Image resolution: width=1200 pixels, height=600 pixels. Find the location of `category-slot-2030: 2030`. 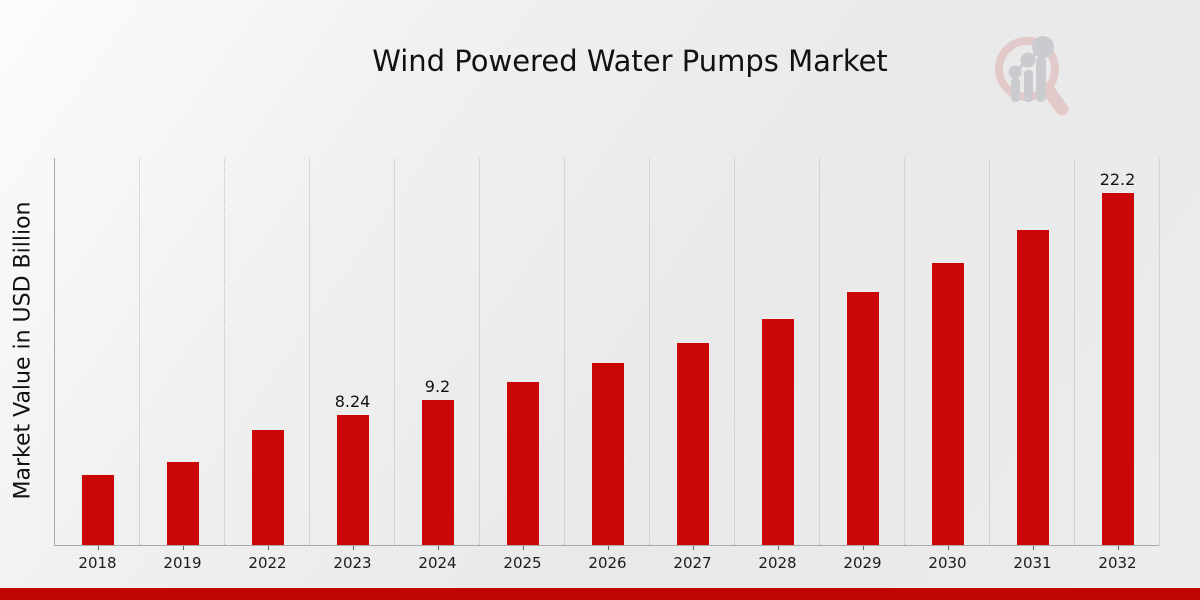

category-slot-2030: 2030 is located at coordinates (947, 365).